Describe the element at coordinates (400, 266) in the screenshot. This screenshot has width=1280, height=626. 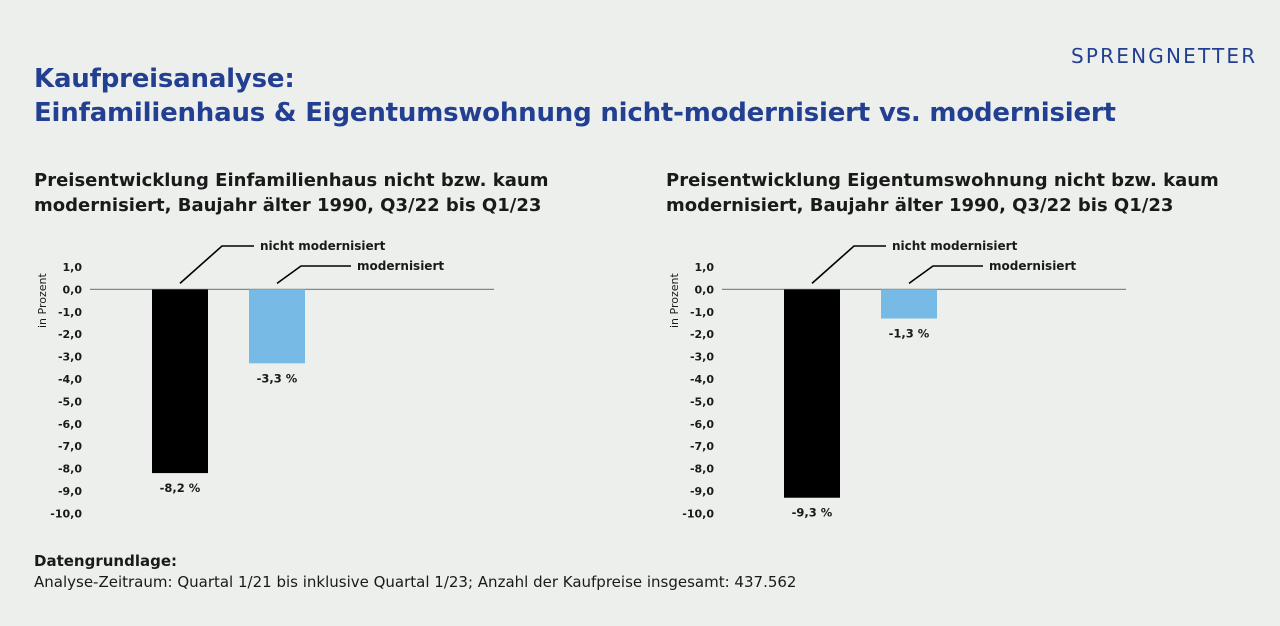
I see `chart1-legend-modernisiert: modernisiert` at that location.